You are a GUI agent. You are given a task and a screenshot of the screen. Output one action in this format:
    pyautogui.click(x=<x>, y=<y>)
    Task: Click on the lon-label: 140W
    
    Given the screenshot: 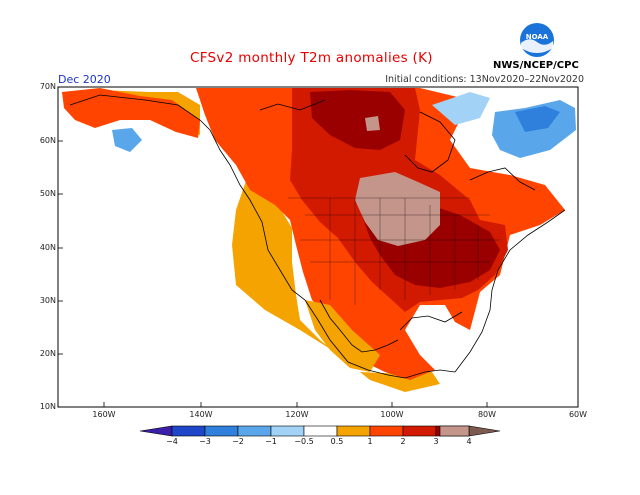 What is the action you would take?
    pyautogui.click(x=201, y=414)
    